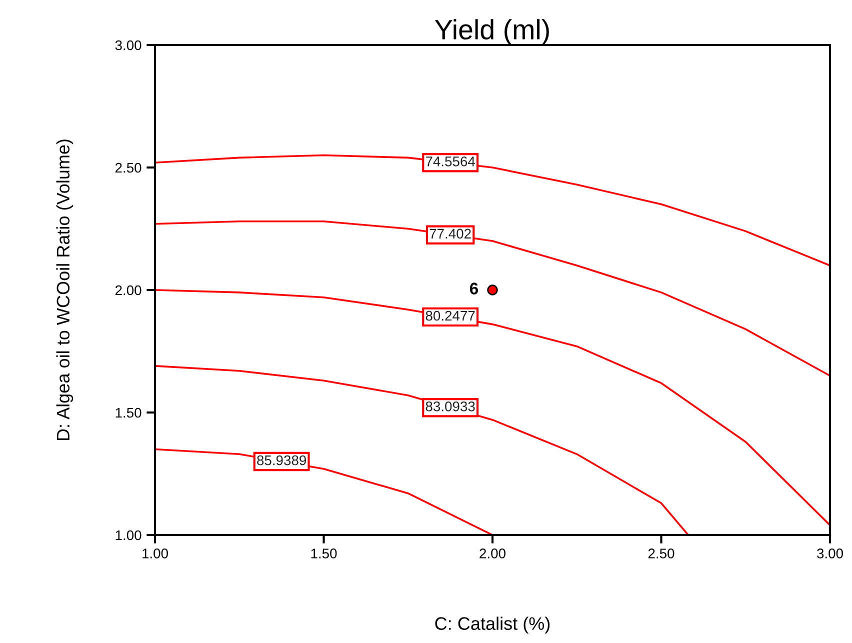 The width and height of the screenshot is (852, 643). What do you see at coordinates (450, 233) in the screenshot?
I see `series-label: 77.402` at bounding box center [450, 233].